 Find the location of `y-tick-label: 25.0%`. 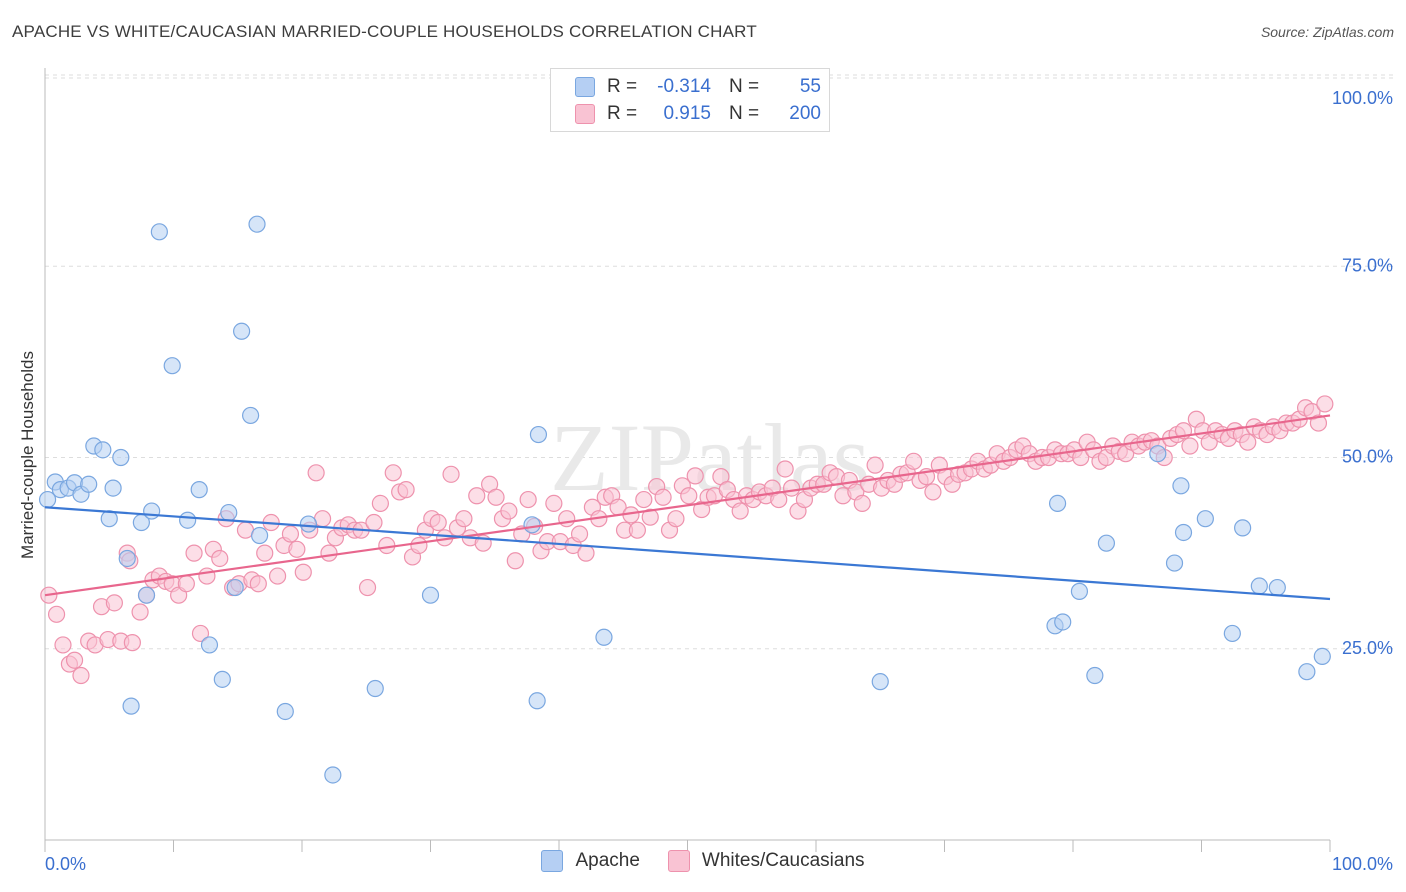

y-tick-label: 25.0% is located at coordinates (1367, 648).